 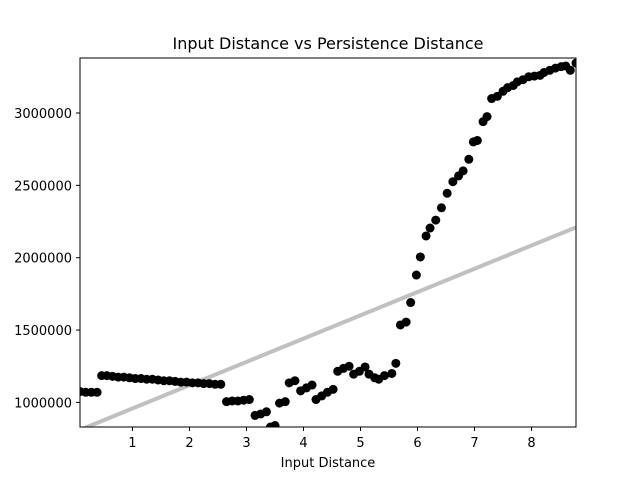 I want to click on x-tick-label: 4, so click(x=303, y=443).